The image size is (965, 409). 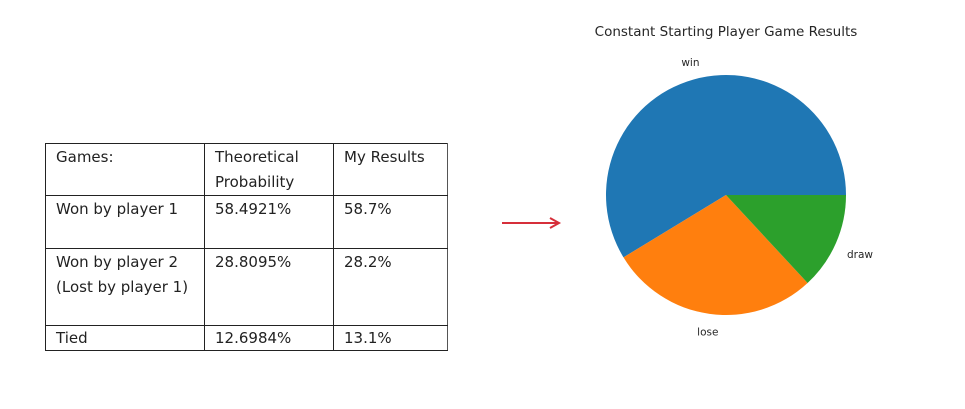 I want to click on pie-slice-draw, so click(x=786, y=239).